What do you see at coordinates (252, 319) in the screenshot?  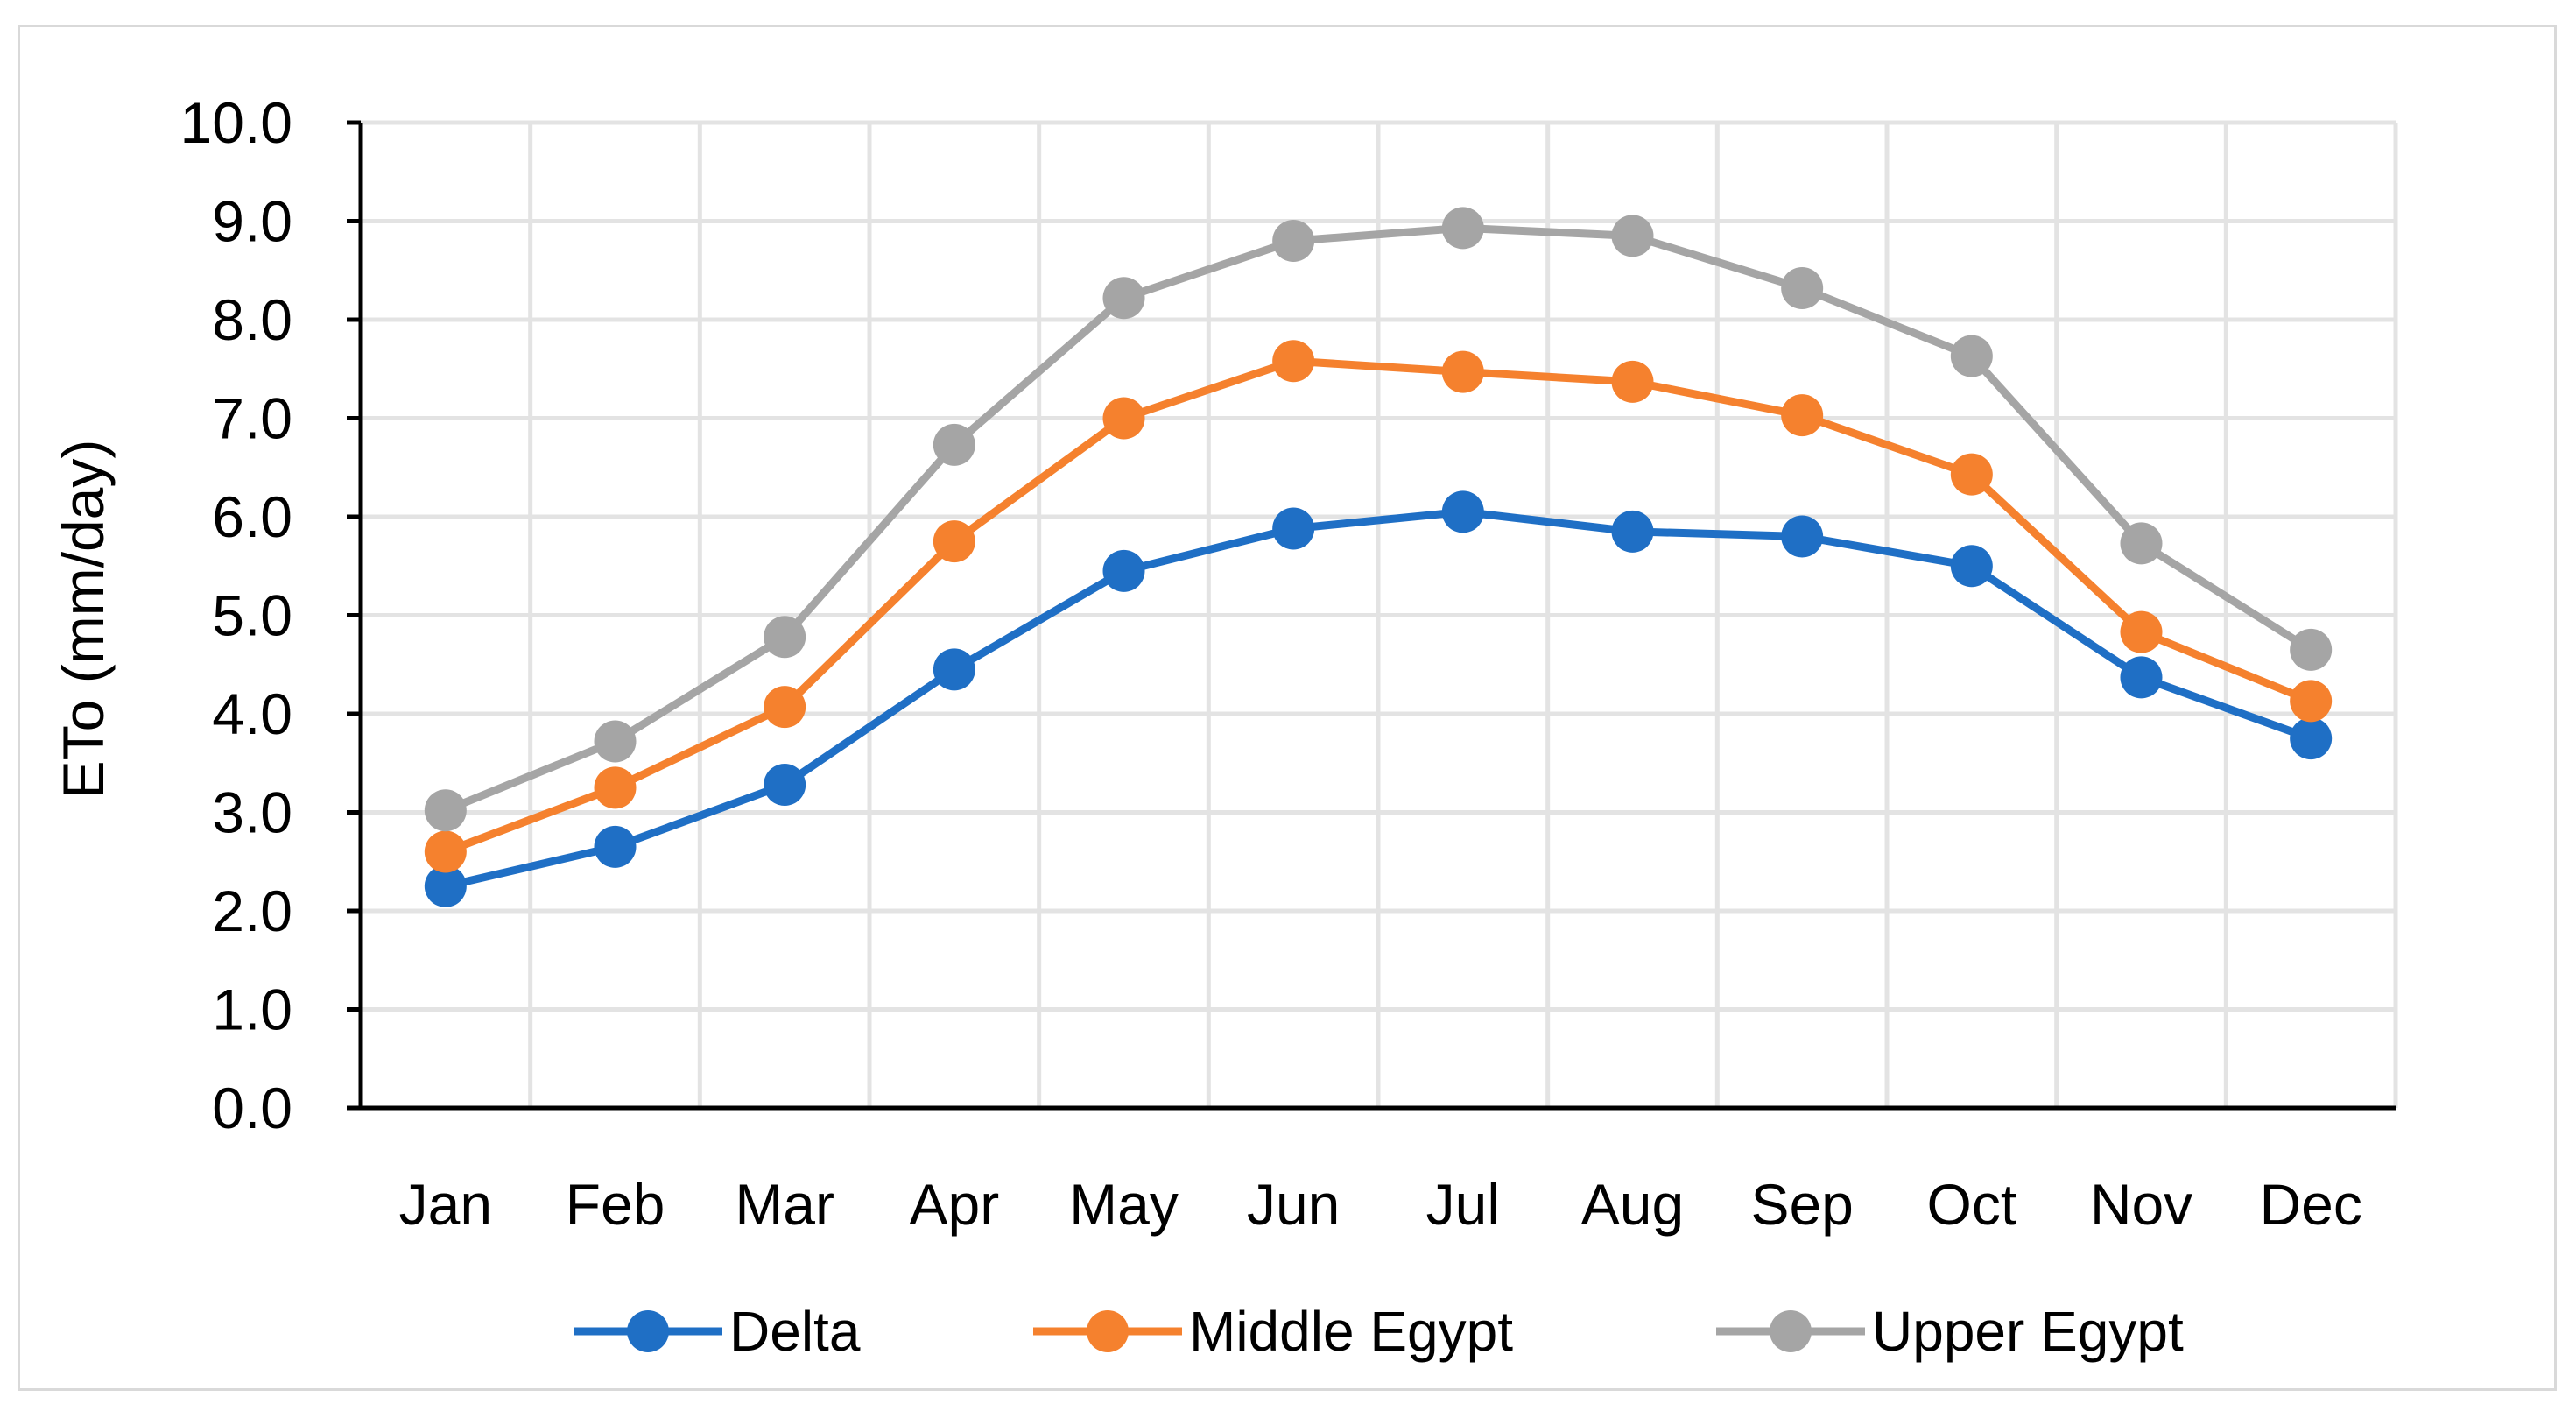 I see `y-tick-label: 8.0` at bounding box center [252, 319].